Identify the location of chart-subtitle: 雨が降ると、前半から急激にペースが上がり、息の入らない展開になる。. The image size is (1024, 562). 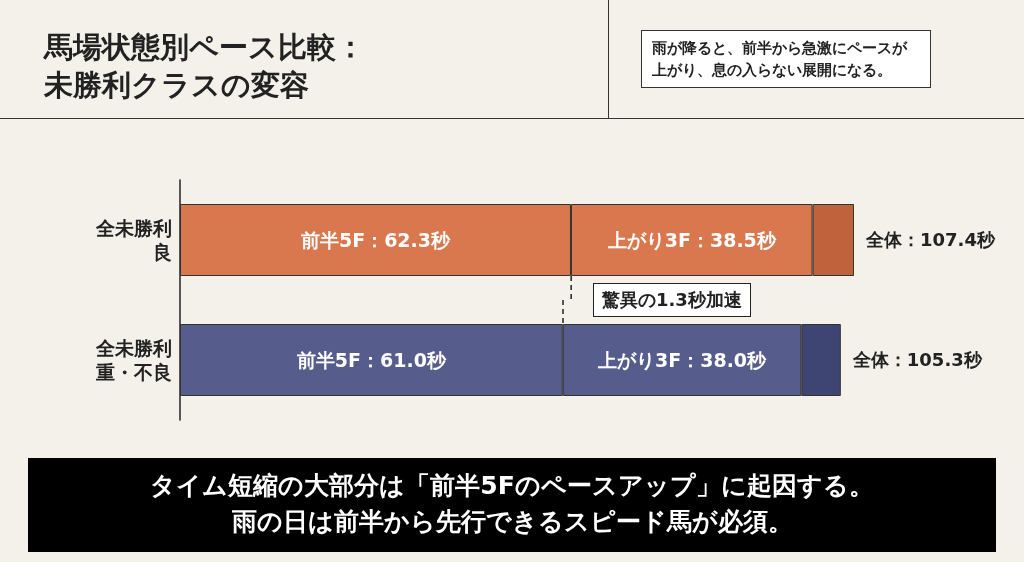
(786, 59).